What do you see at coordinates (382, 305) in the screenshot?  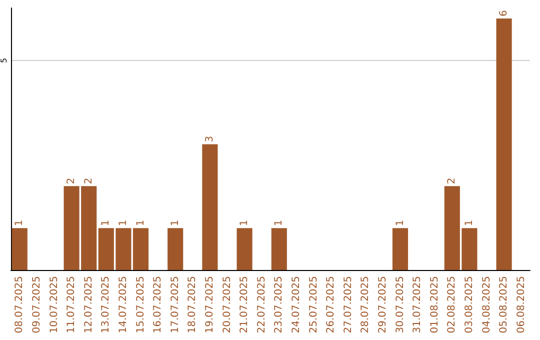 I see `x-tick-label: 29.07.2025` at bounding box center [382, 305].